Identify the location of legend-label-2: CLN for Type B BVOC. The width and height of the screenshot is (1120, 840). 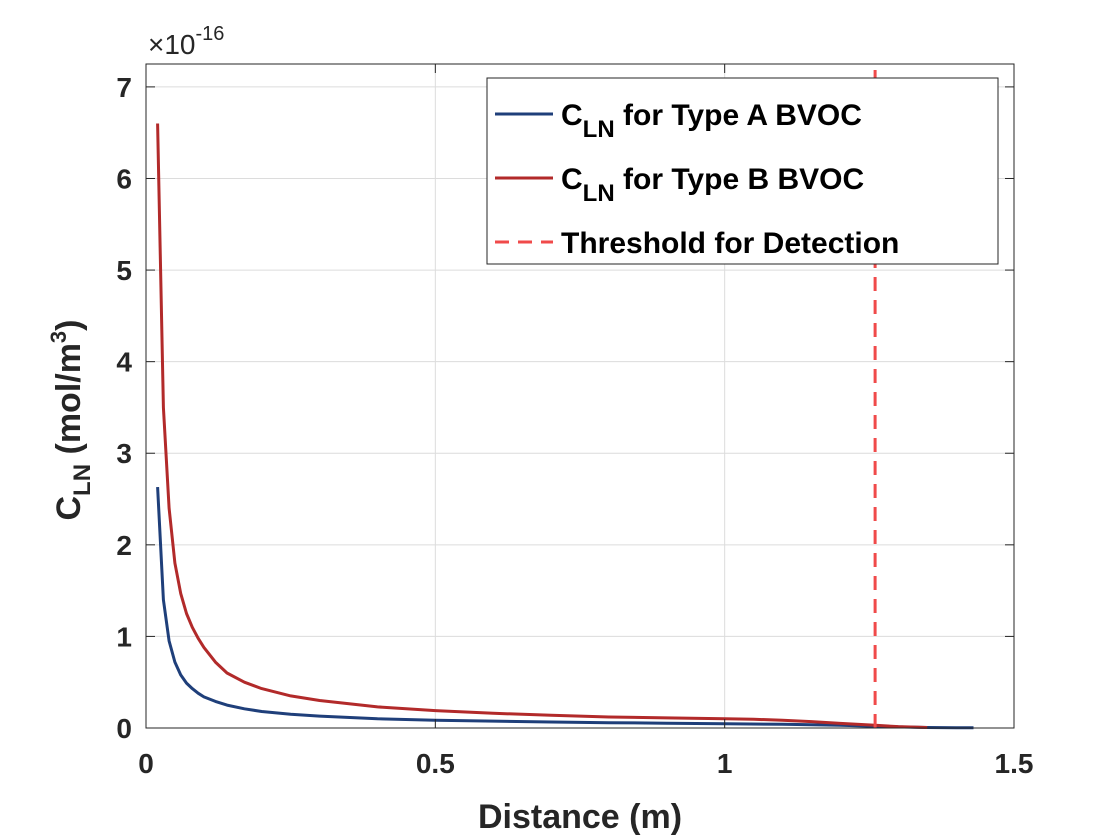
(712, 185).